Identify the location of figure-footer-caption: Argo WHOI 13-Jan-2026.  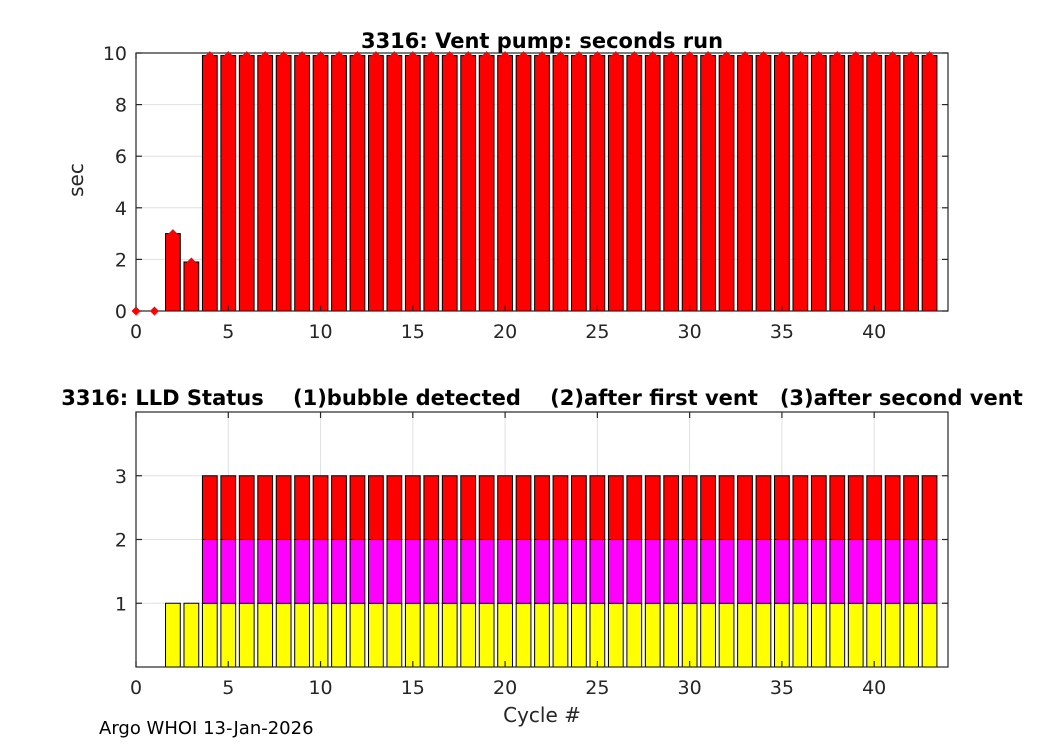
(206, 728).